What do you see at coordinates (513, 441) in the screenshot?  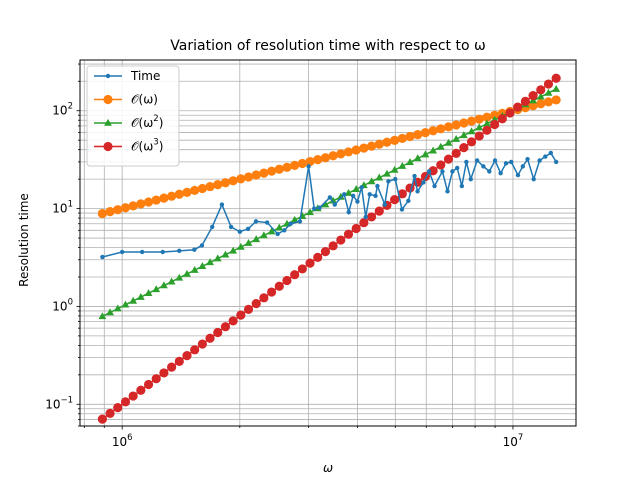 I see `x-tick-label: 107` at bounding box center [513, 441].